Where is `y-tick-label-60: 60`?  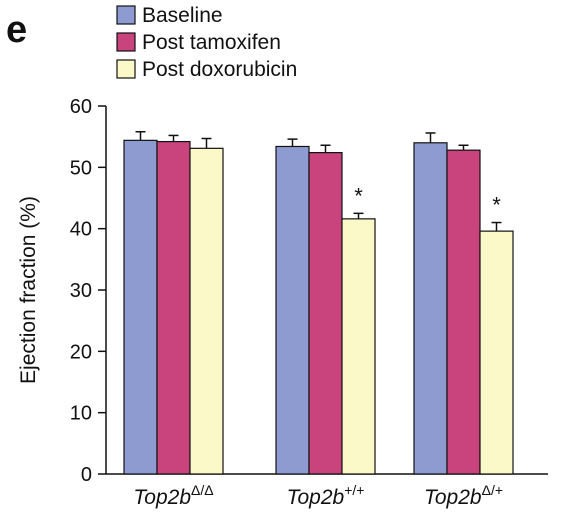 y-tick-label-60: 60 is located at coordinates (81, 107).